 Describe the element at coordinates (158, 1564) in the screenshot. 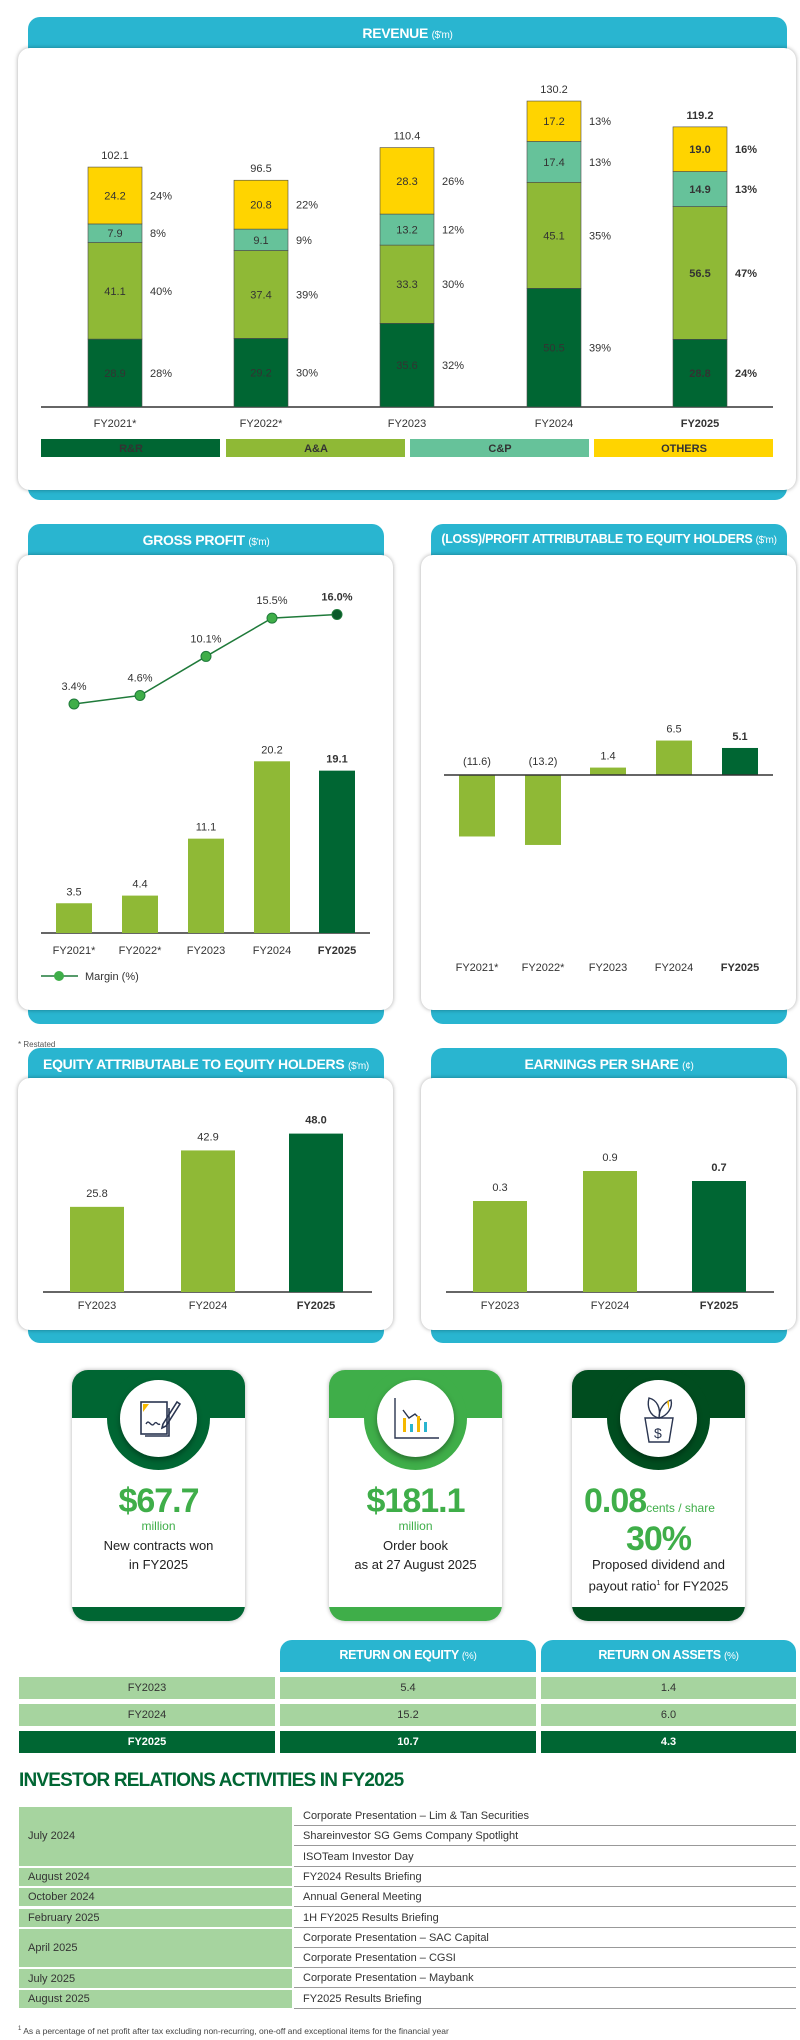

I see `contracts-desc-2: in FY2025` at that location.